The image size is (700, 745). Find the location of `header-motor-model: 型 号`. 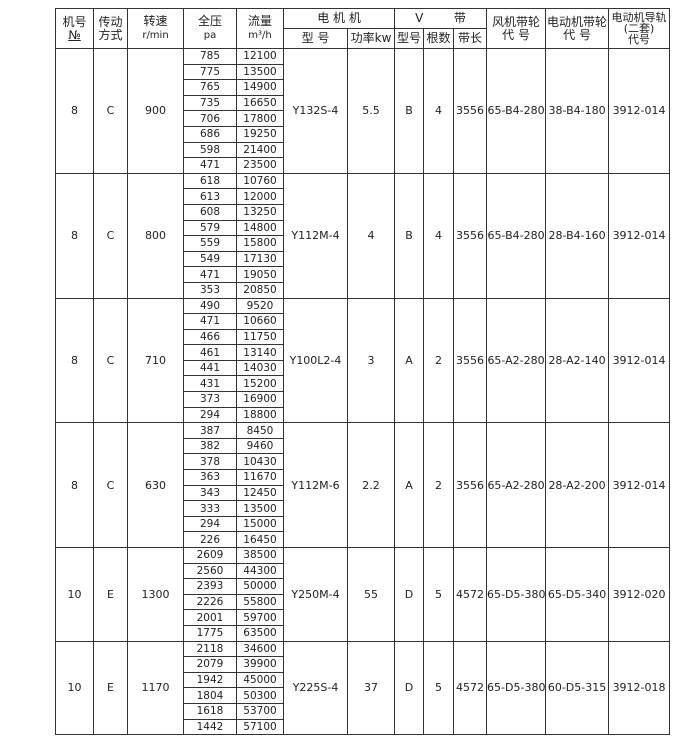

header-motor-model: 型 号 is located at coordinates (315, 38).